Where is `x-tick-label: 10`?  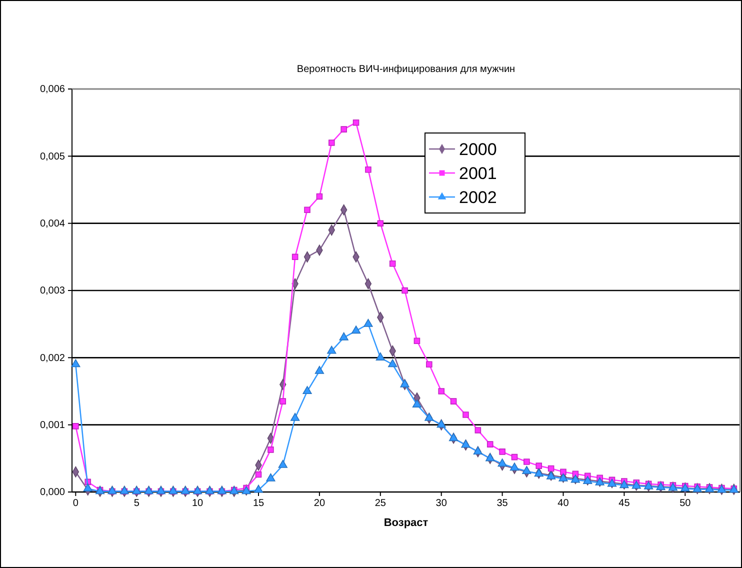 x-tick-label: 10 is located at coordinates (198, 504).